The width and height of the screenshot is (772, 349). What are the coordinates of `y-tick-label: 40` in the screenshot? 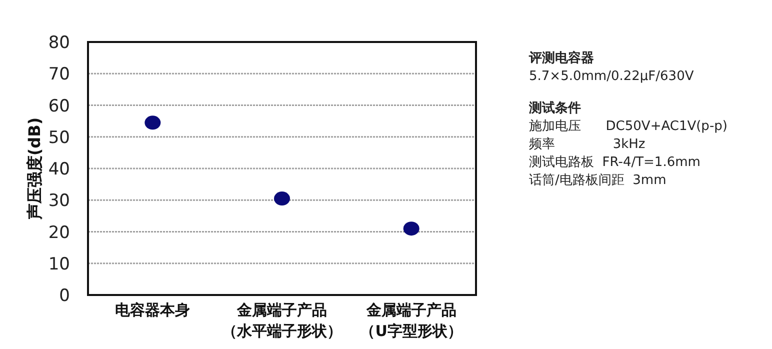 It's located at (59, 170).